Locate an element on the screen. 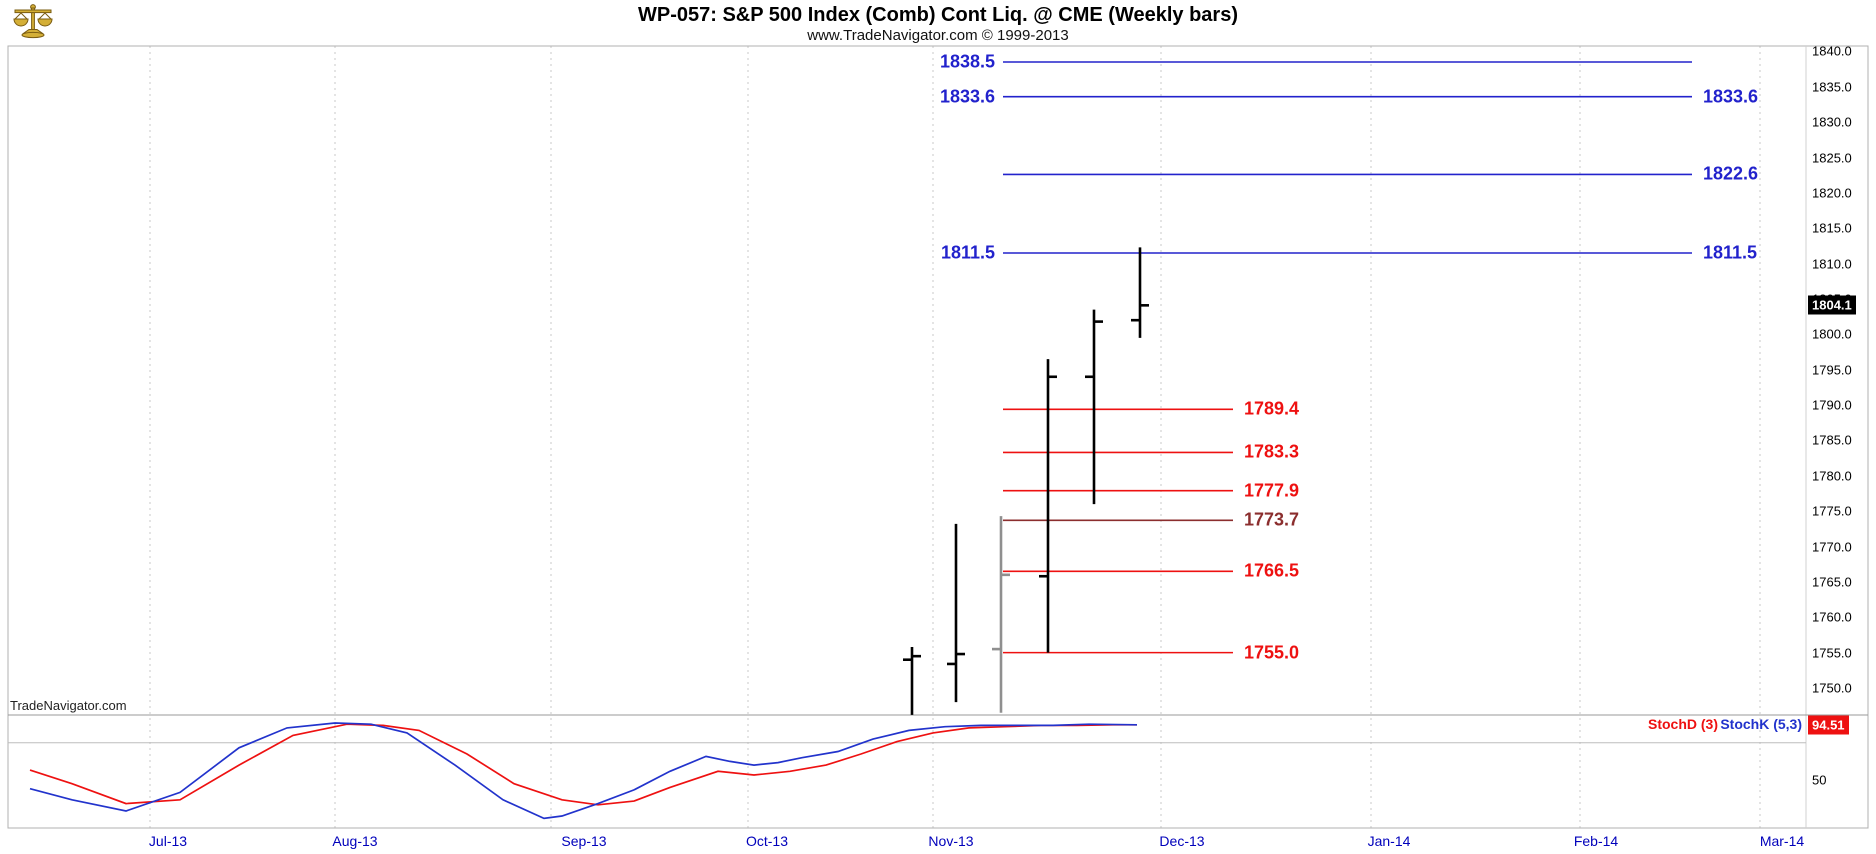 The image size is (1876, 854). watermark-text: TradeNavigator.com is located at coordinates (68, 705).